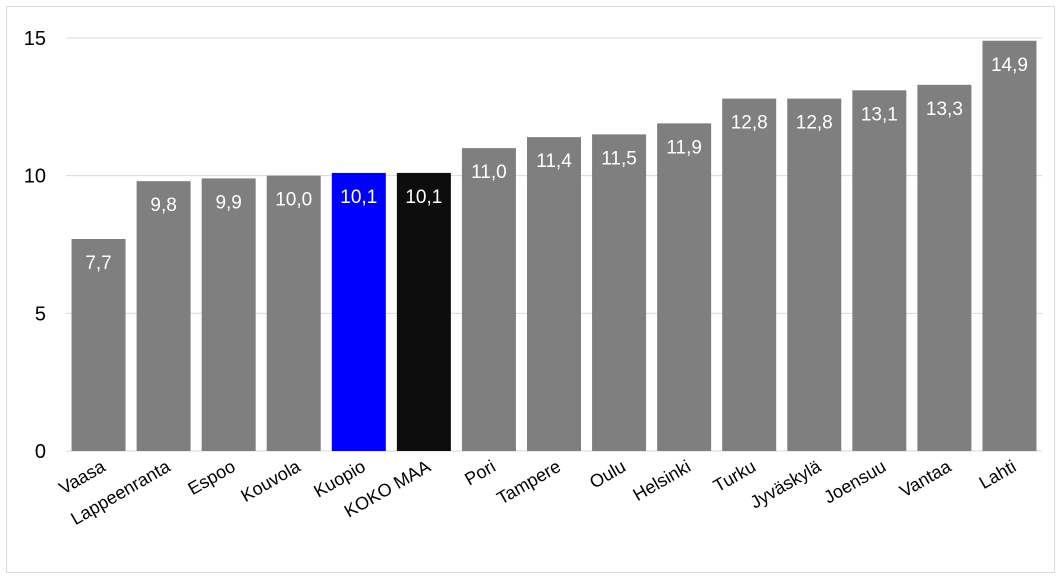 The height and width of the screenshot is (579, 1061). What do you see at coordinates (734, 476) in the screenshot?
I see `category-label: Turku` at bounding box center [734, 476].